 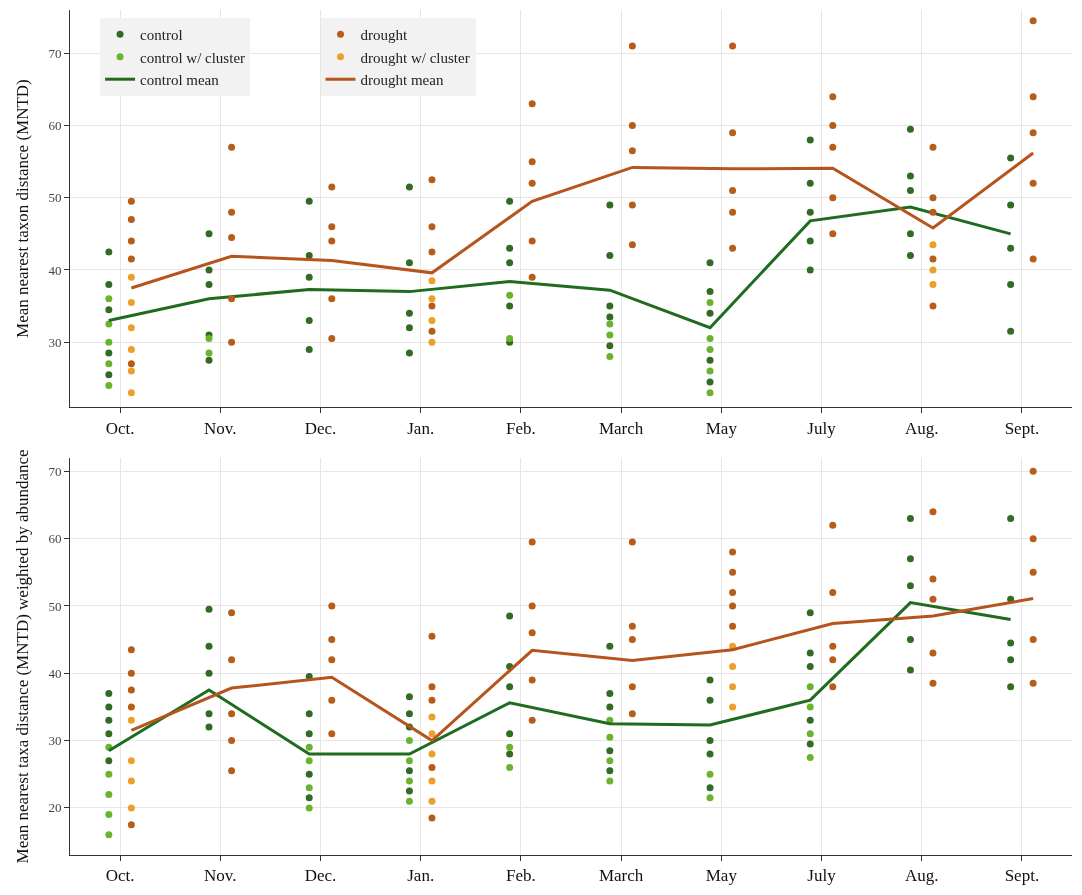 I want to click on legend-label: control w/ cluster, so click(x=193, y=57).